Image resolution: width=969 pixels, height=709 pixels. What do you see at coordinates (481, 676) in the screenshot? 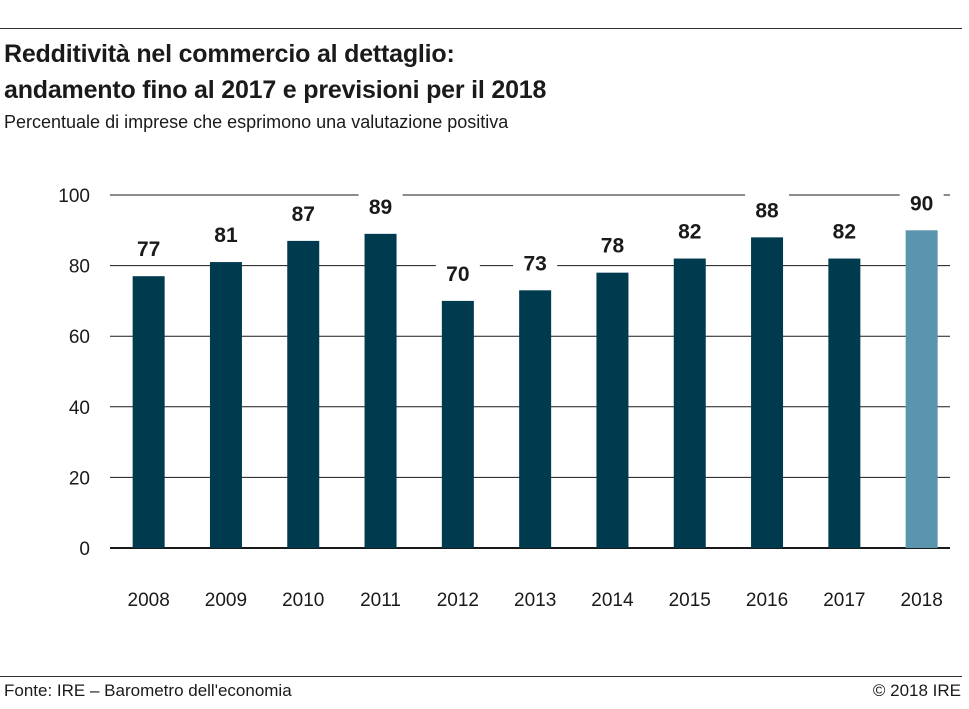
I see `bottom-rule` at bounding box center [481, 676].